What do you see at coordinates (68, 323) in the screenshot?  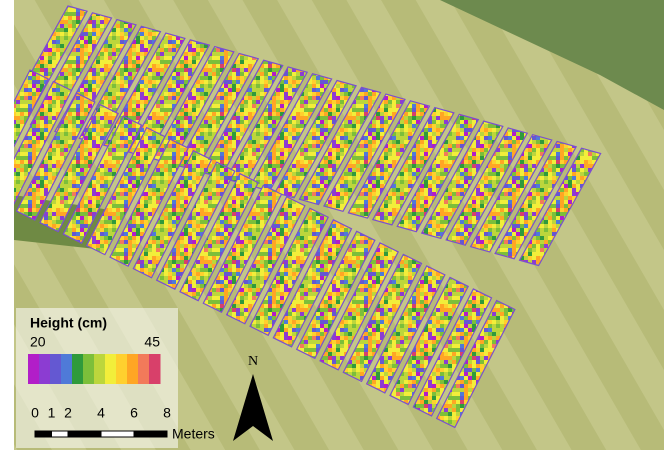 I see `legend-title: Height (cm)` at bounding box center [68, 323].